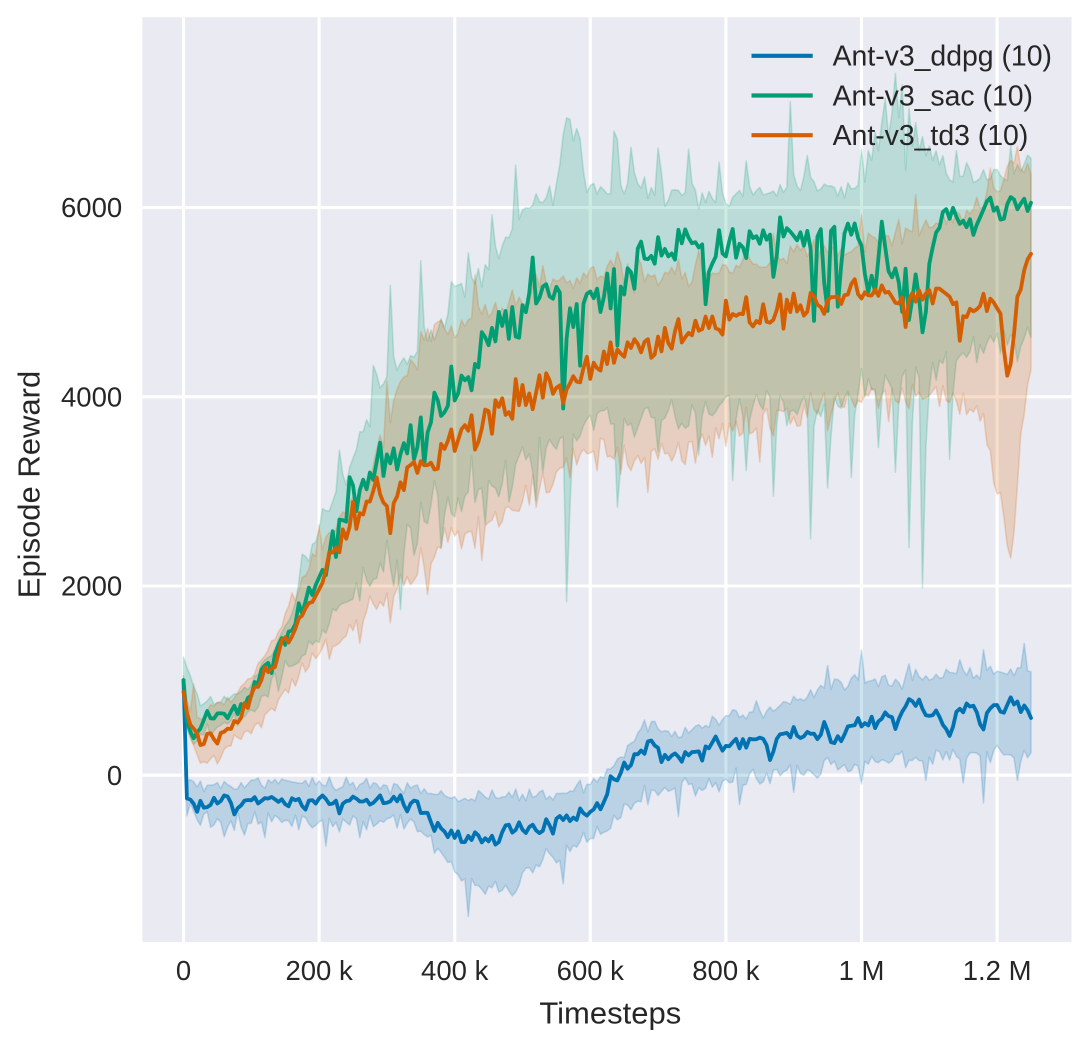 The image size is (1091, 1049). I want to click on svg-text: Ant-v3_td3 (10), so click(931, 136).